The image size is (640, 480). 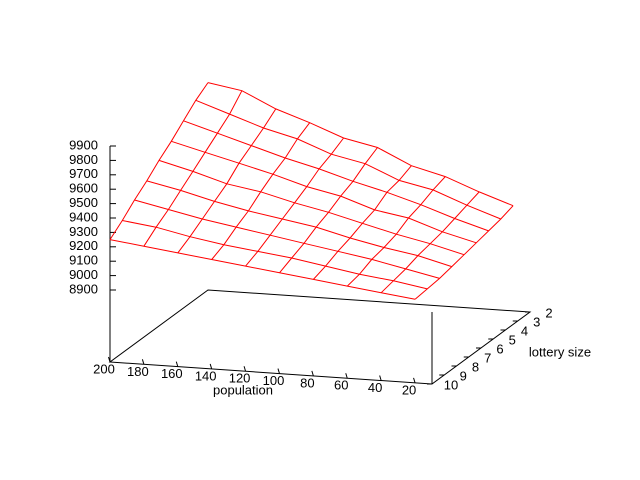 What do you see at coordinates (341, 385) in the screenshot?
I see `x-tick-label: 60` at bounding box center [341, 385].